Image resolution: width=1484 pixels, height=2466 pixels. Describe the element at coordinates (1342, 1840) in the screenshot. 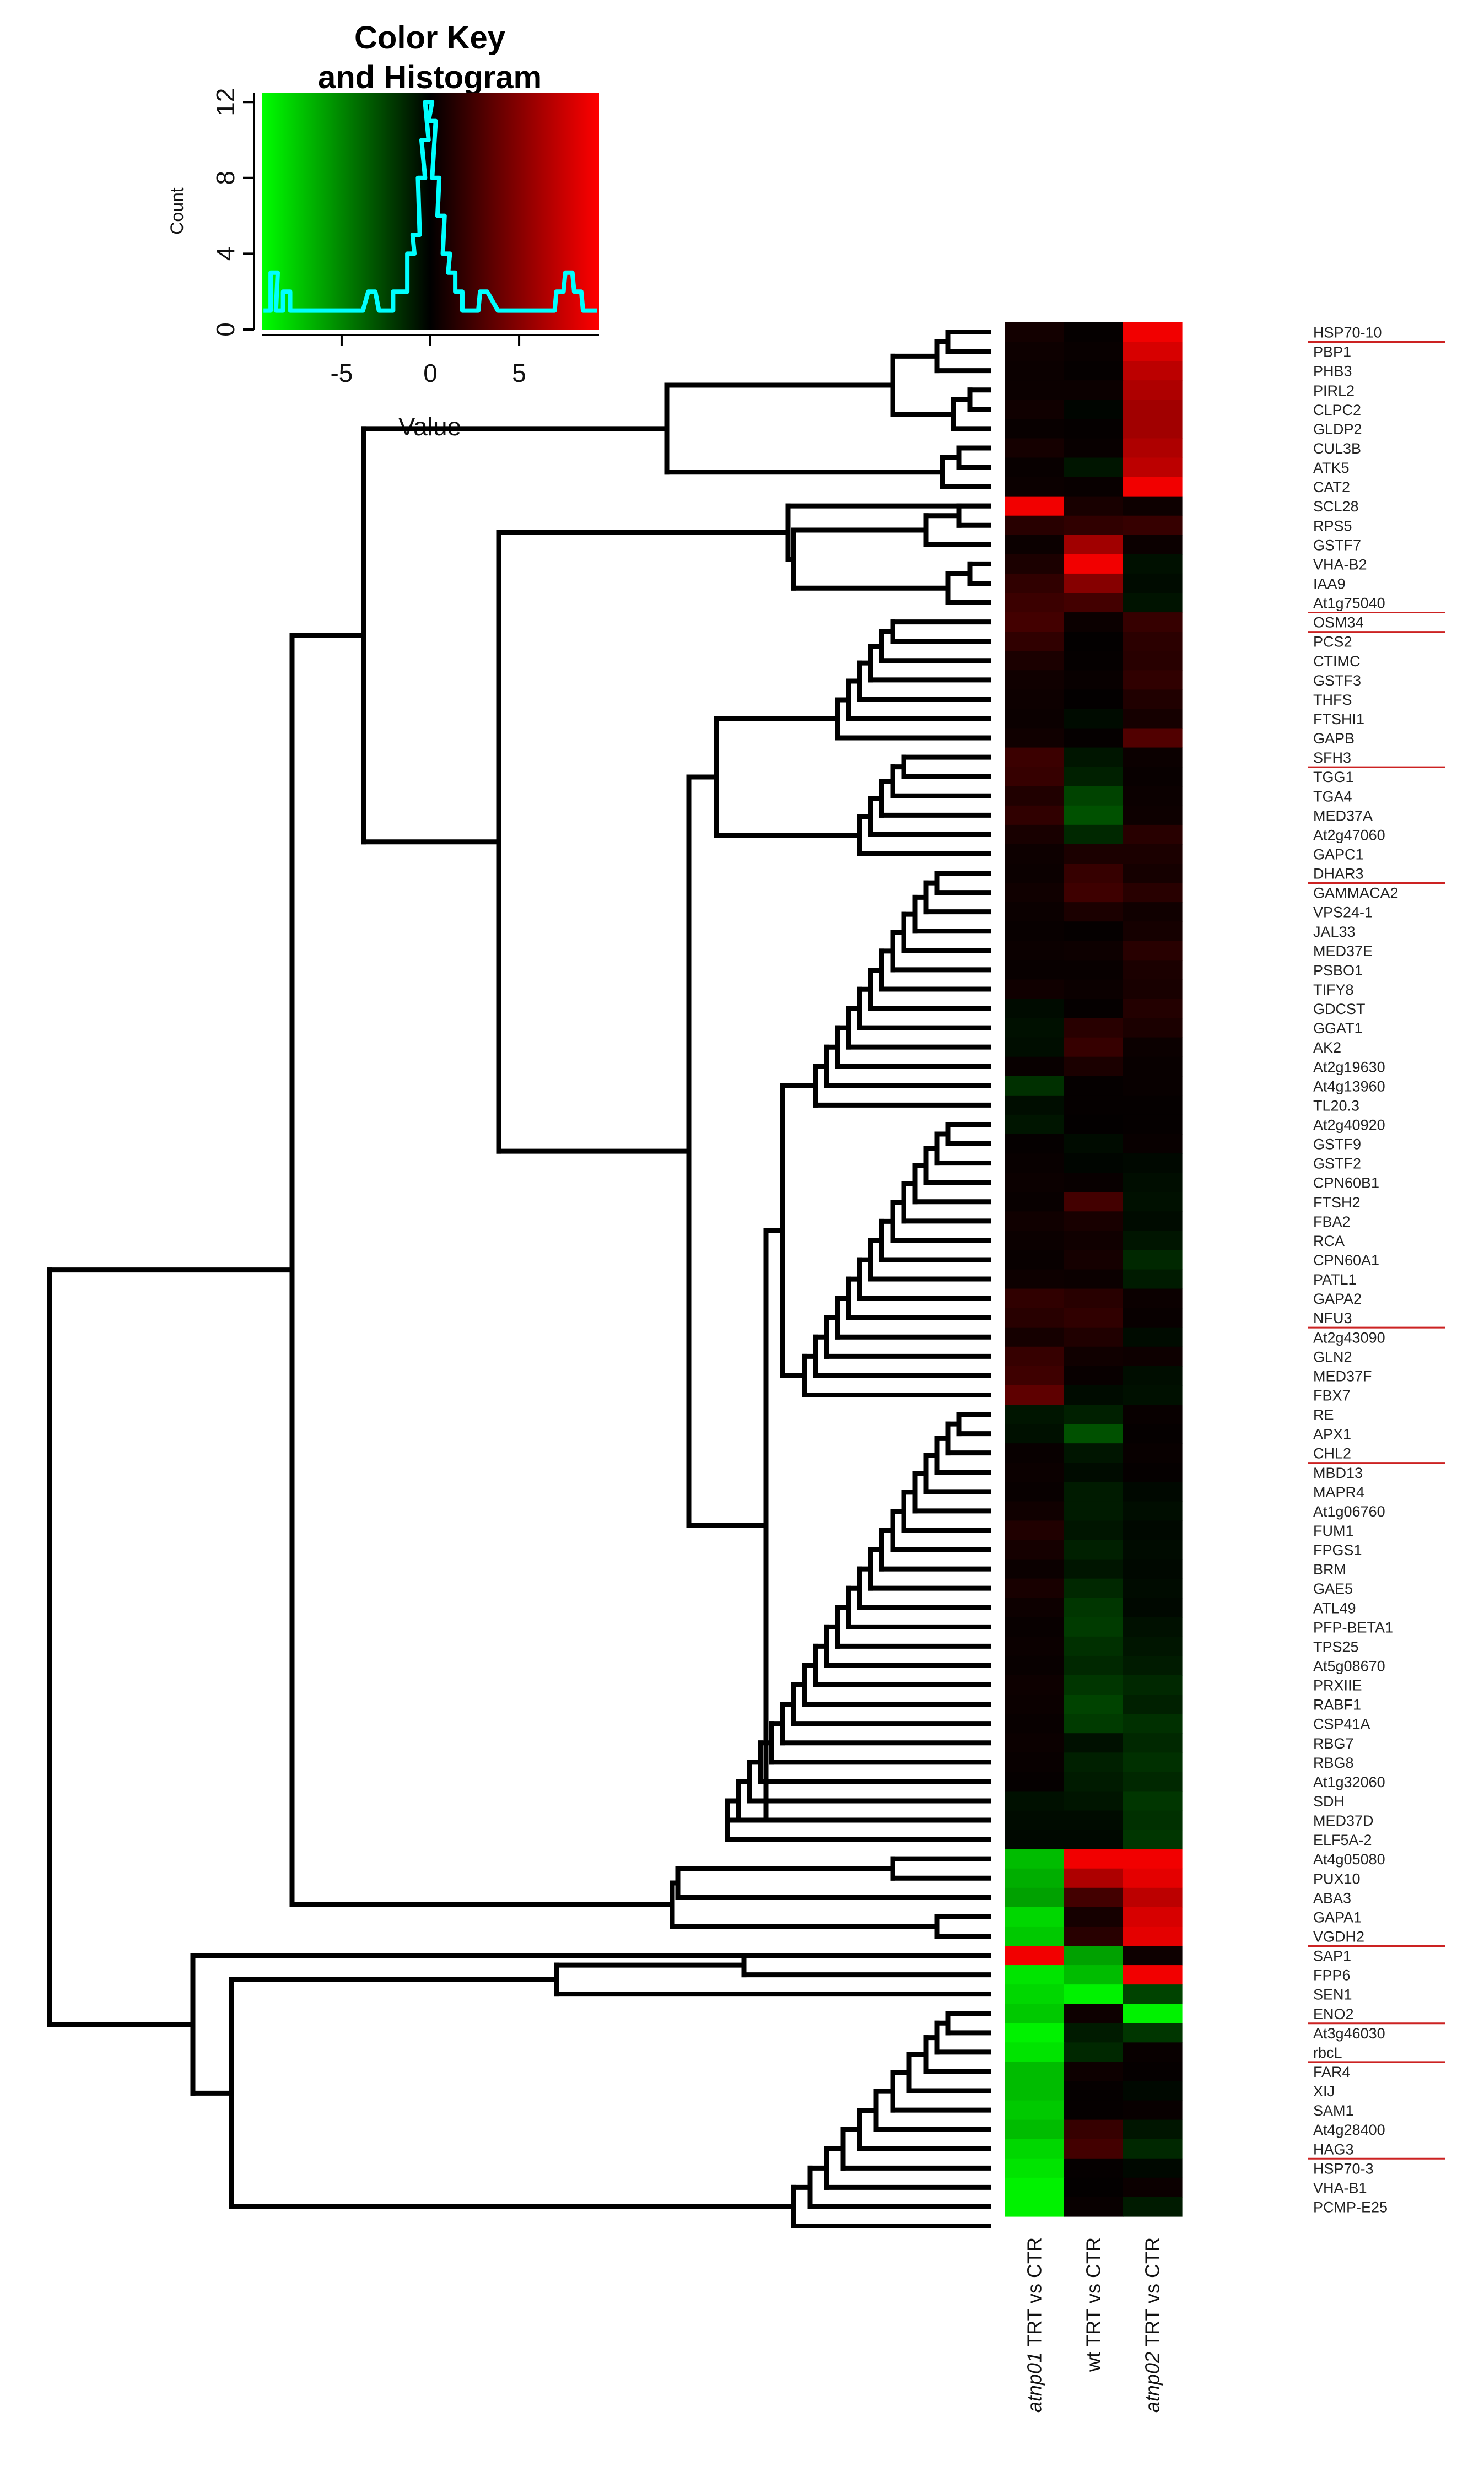

I see `row-label: ELF5A-2` at that location.